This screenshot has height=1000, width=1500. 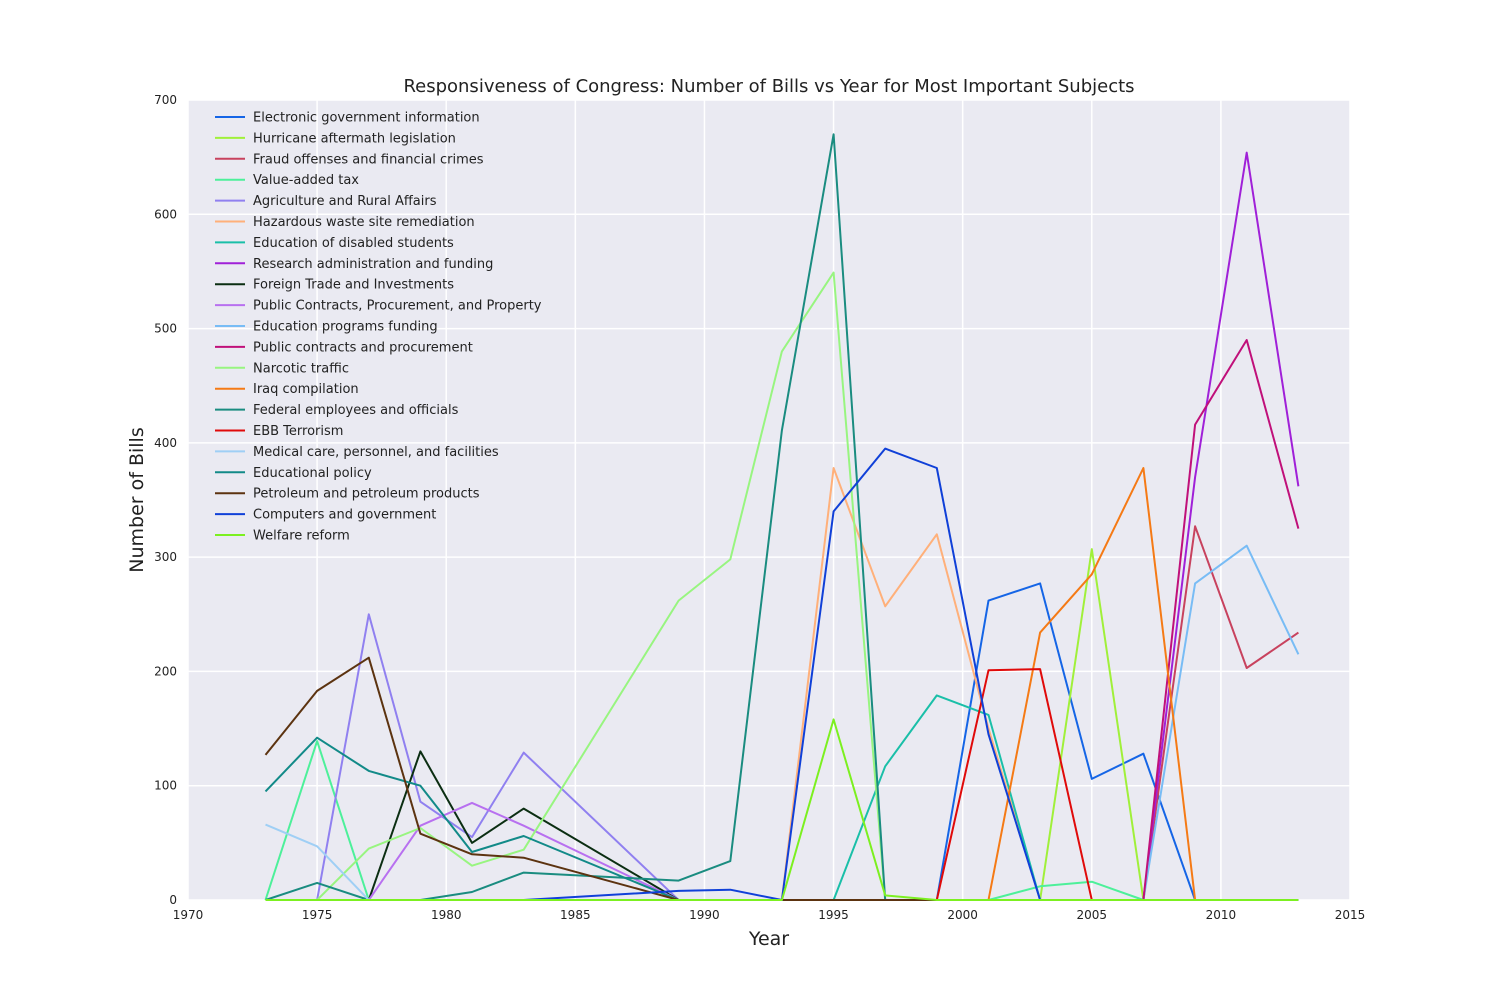 What do you see at coordinates (376, 452) in the screenshot?
I see `legend-label: Medical care, personnel, and facilities` at bounding box center [376, 452].